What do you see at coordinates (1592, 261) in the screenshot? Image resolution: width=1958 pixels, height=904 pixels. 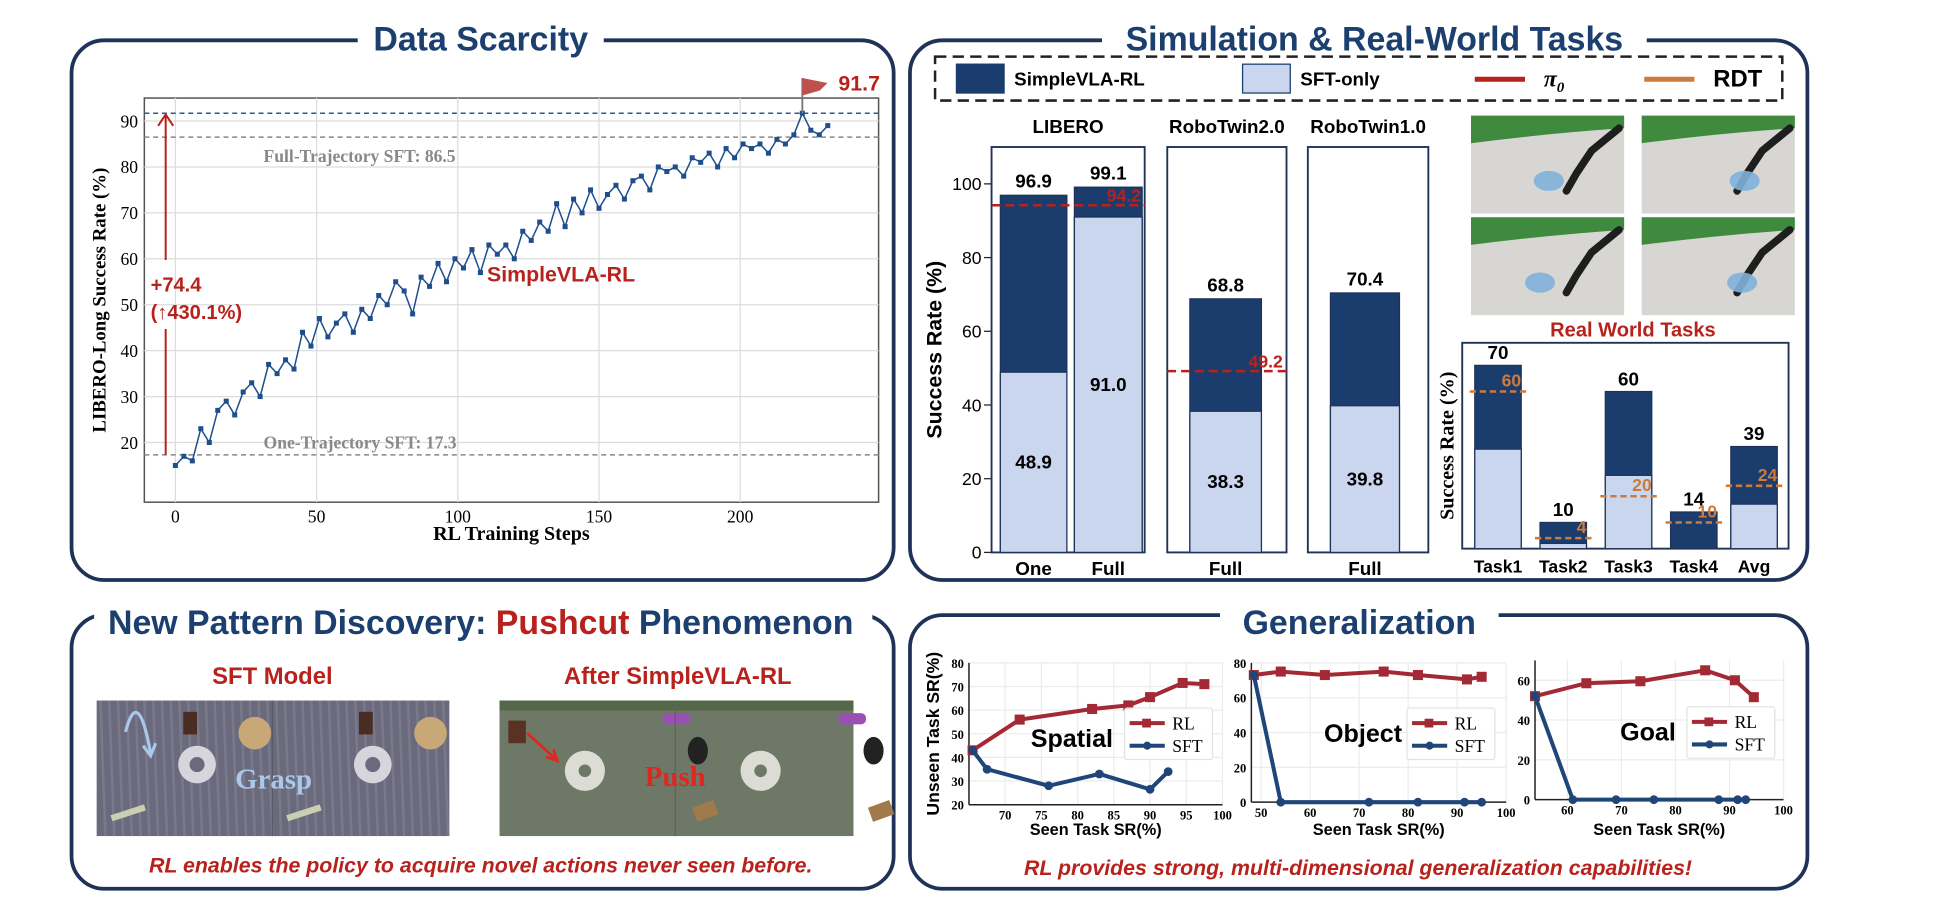 I see `robot-arm-icon` at bounding box center [1592, 261].